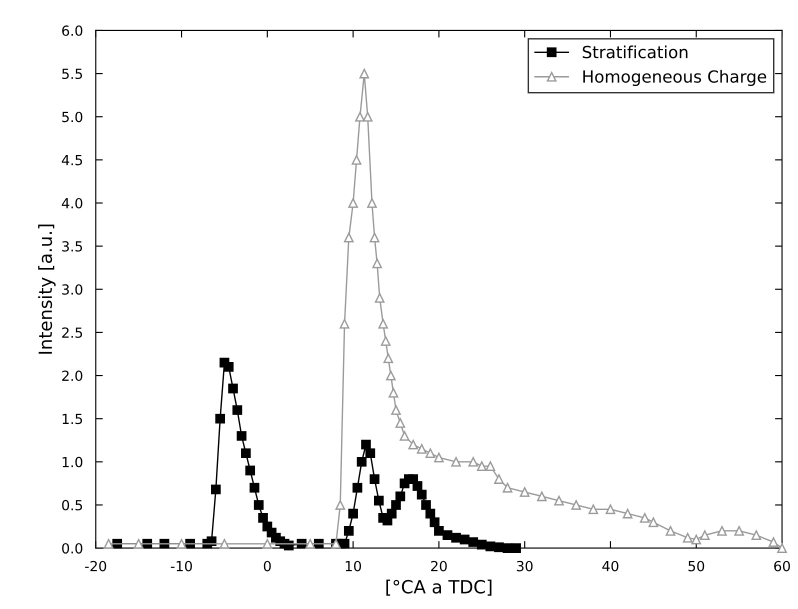 The height and width of the screenshot is (609, 798). Describe the element at coordinates (72, 30) in the screenshot. I see `y-tick-label: 6.0` at that location.